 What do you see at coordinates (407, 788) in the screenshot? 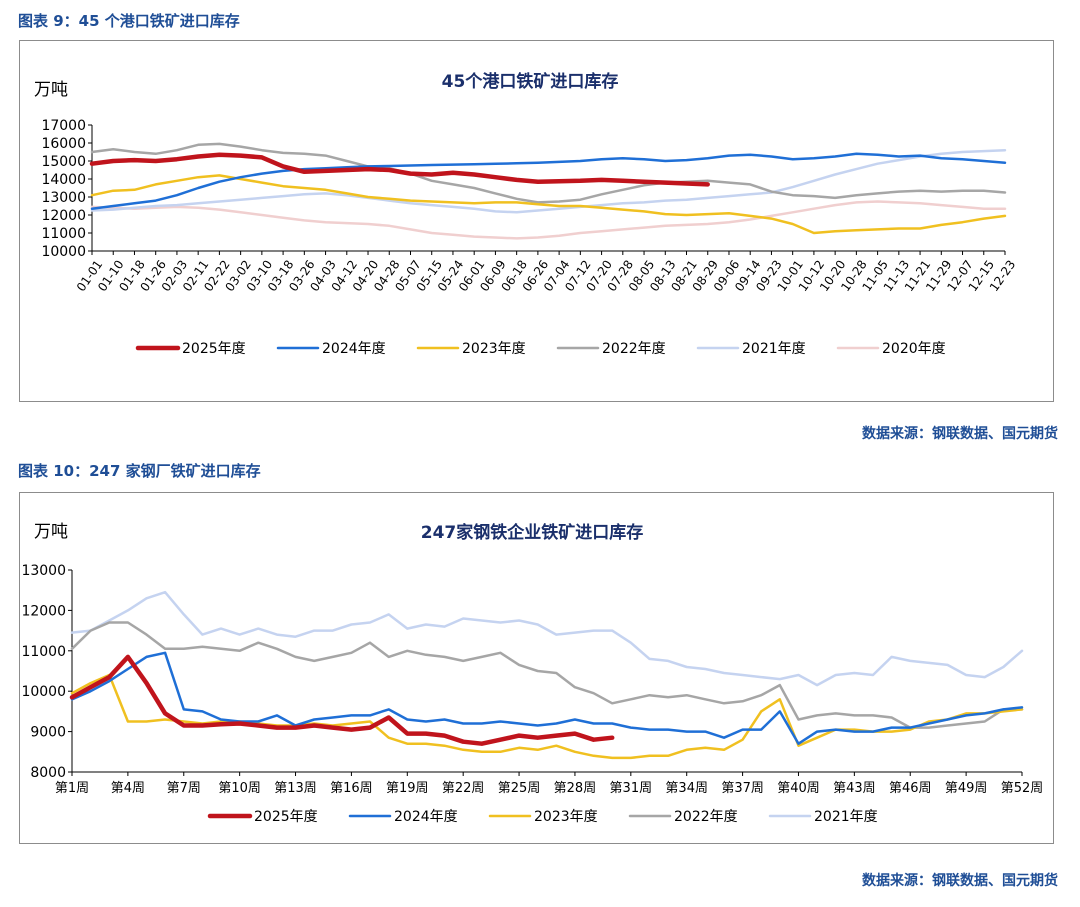
I see `x-tick-label: 第19周` at bounding box center [407, 788].